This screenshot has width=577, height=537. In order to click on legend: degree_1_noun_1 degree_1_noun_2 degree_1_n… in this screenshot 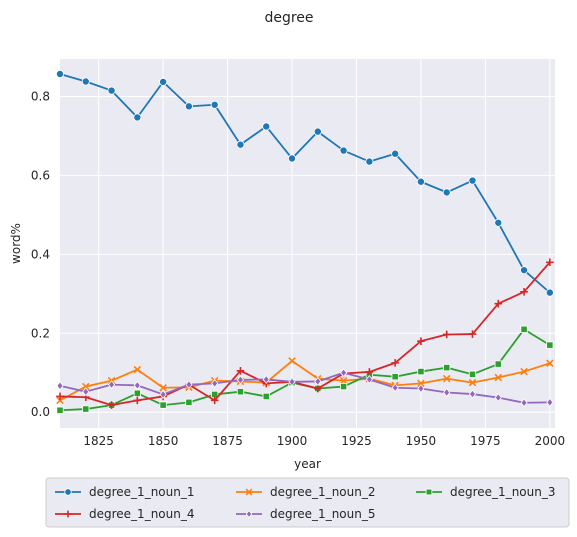, I will do `click(307, 502)`.